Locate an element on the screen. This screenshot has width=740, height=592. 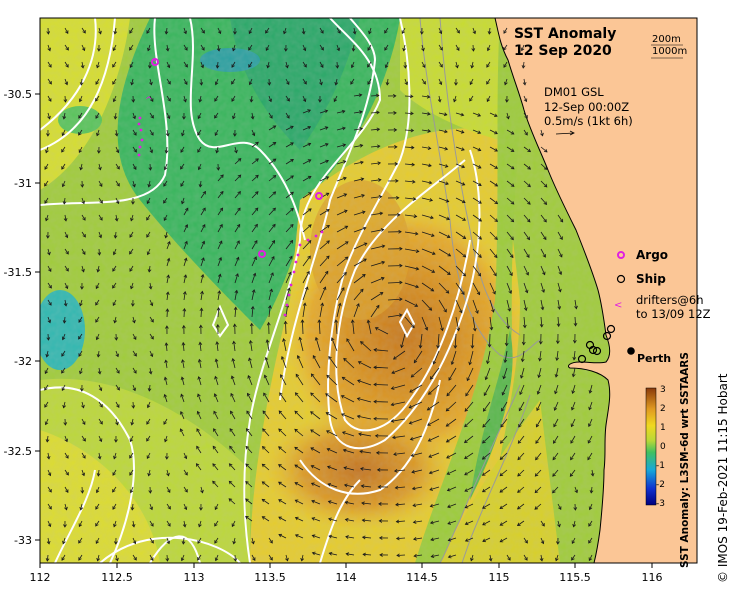
legend-drifters-time: to 13/09 12Z is located at coordinates (673, 314).